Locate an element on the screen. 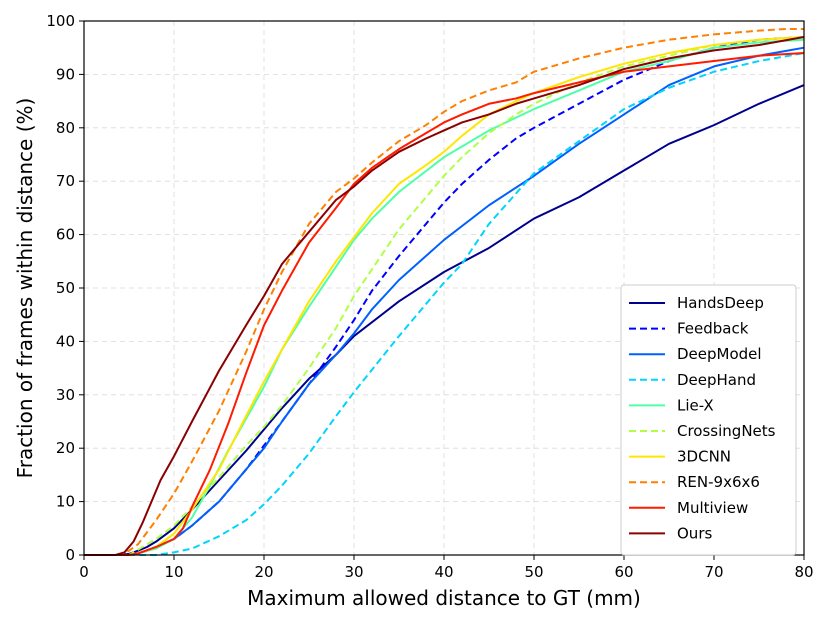 Image resolution: width=830 pixels, height=623 pixels. y-tick-label: 70 is located at coordinates (65, 181).